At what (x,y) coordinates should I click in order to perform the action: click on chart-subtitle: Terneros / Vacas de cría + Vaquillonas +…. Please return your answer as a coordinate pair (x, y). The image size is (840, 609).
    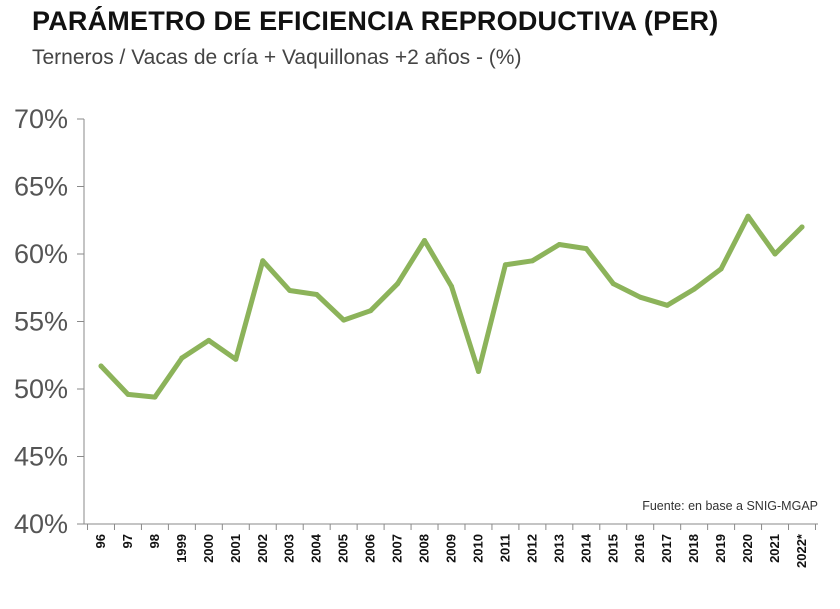
    Looking at the image, I should click on (277, 57).